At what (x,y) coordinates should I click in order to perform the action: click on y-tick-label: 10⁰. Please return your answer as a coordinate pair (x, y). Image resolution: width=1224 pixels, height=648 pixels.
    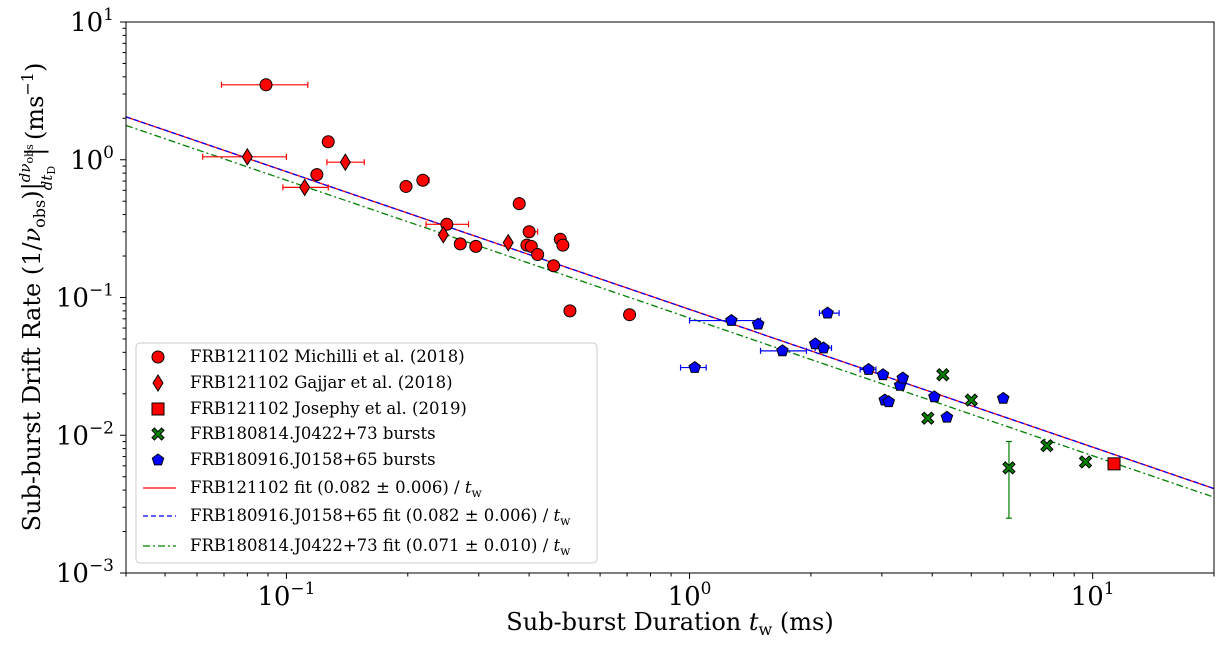
    Looking at the image, I should click on (92, 159).